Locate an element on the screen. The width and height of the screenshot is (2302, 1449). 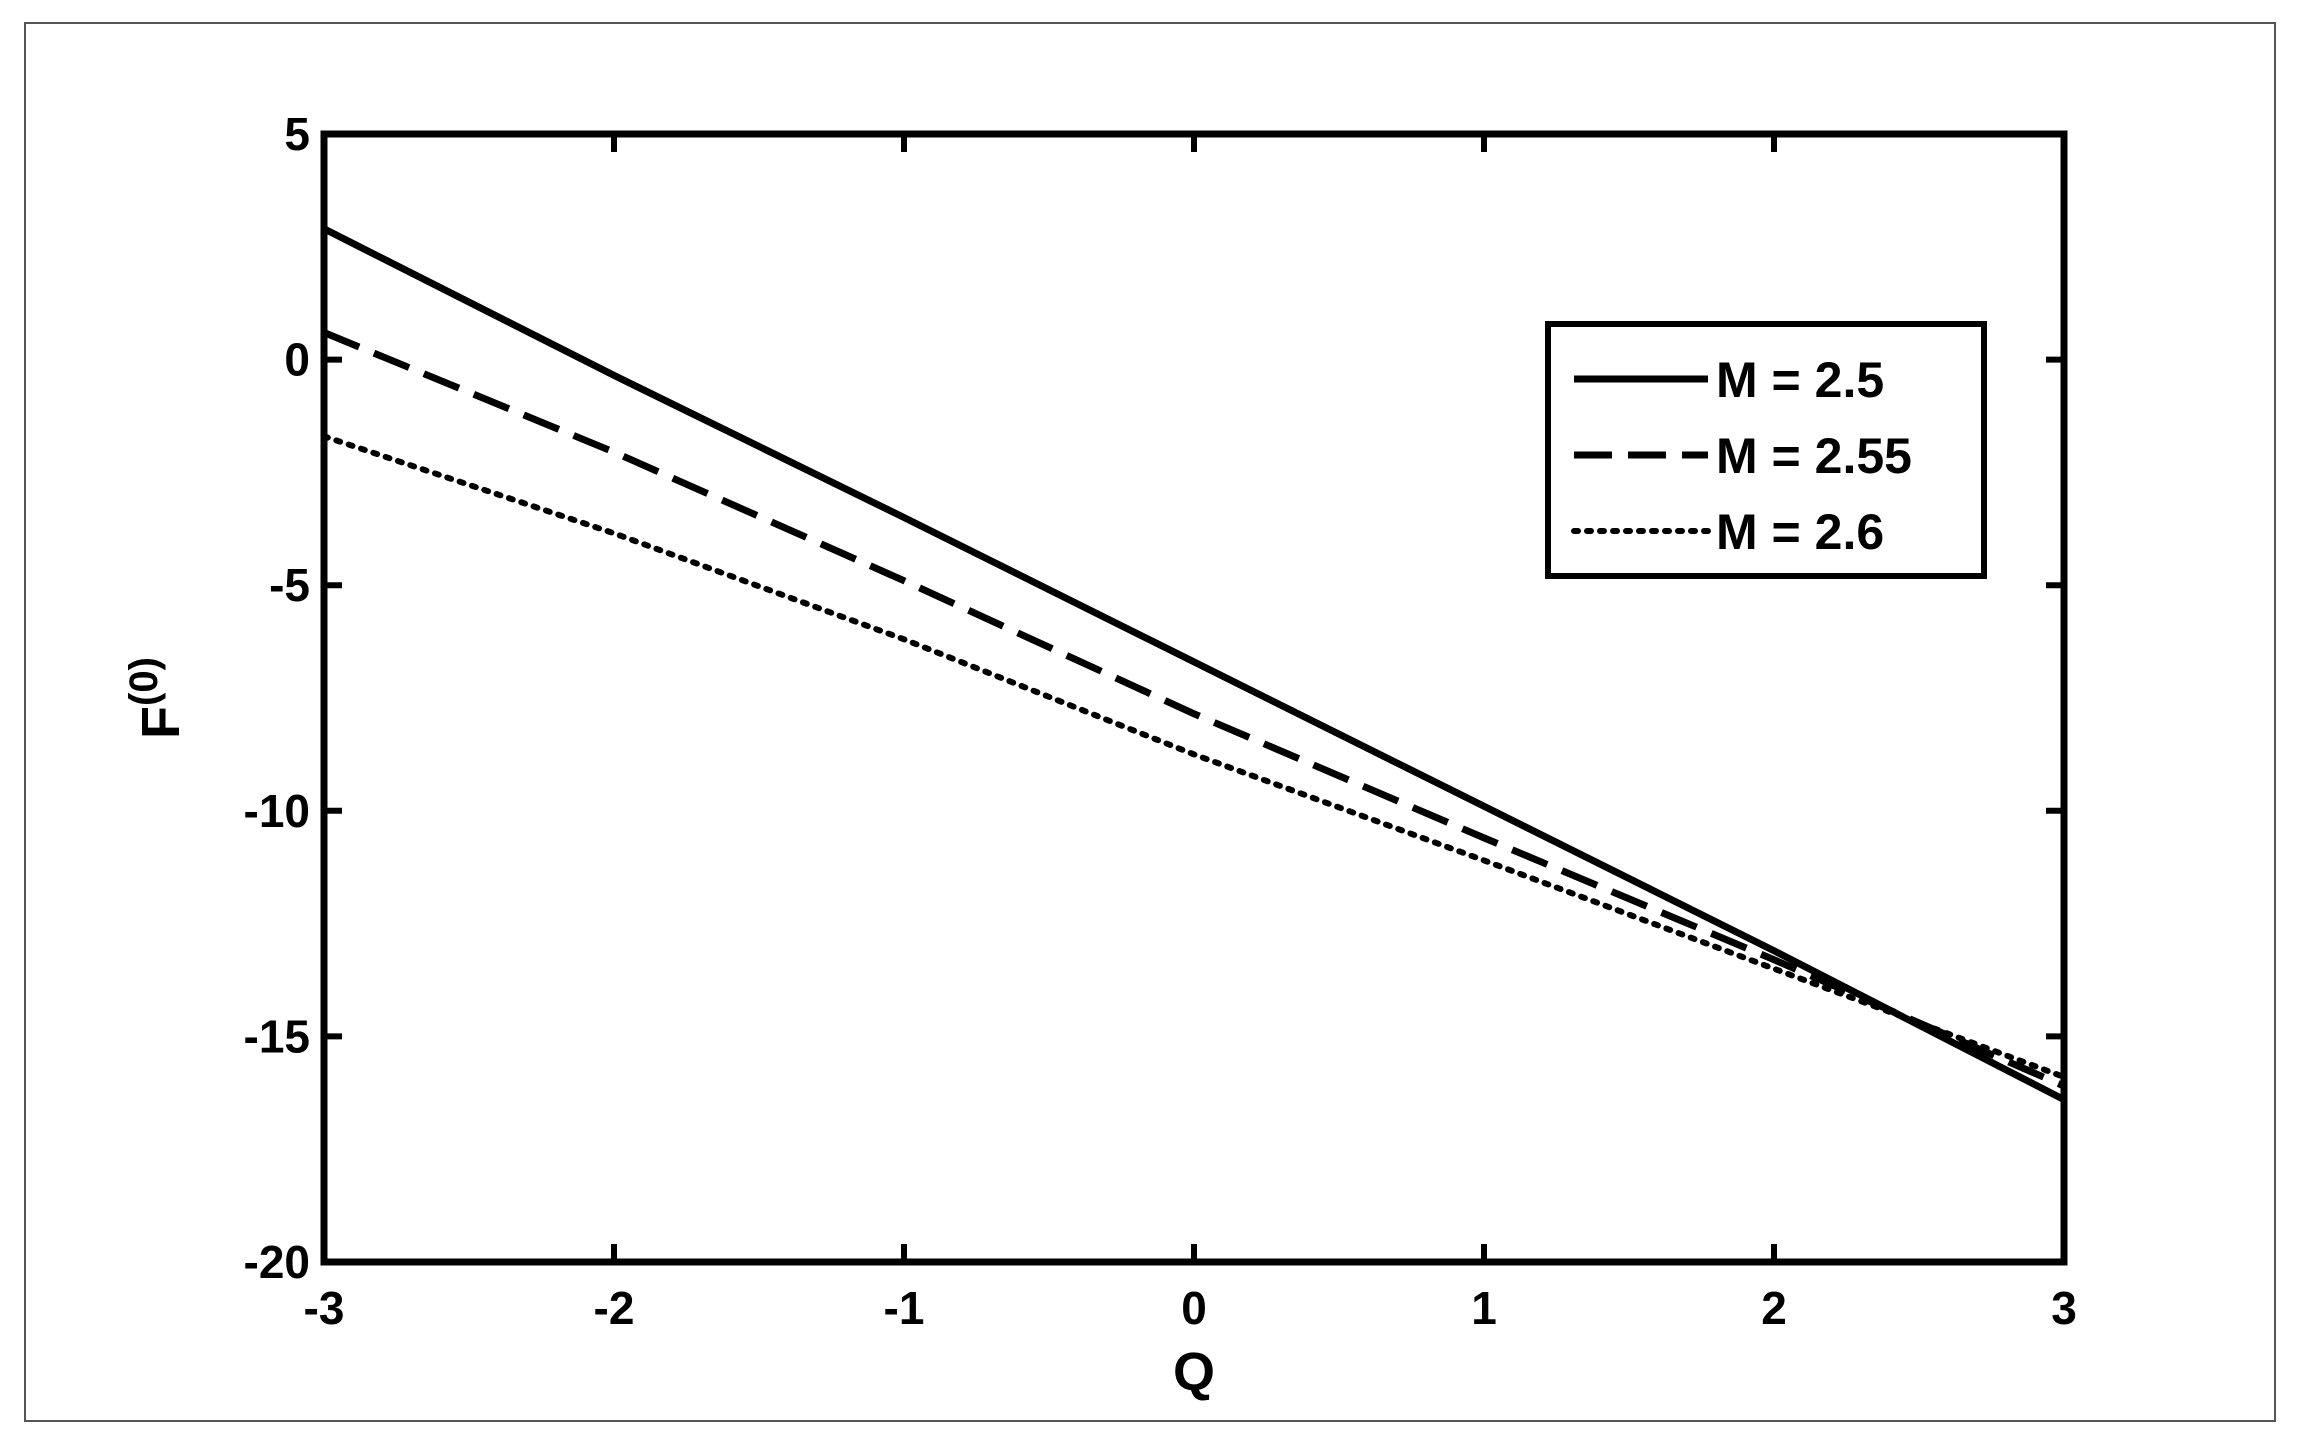
legend-label-2: M = 2.55 is located at coordinates (1814, 456).